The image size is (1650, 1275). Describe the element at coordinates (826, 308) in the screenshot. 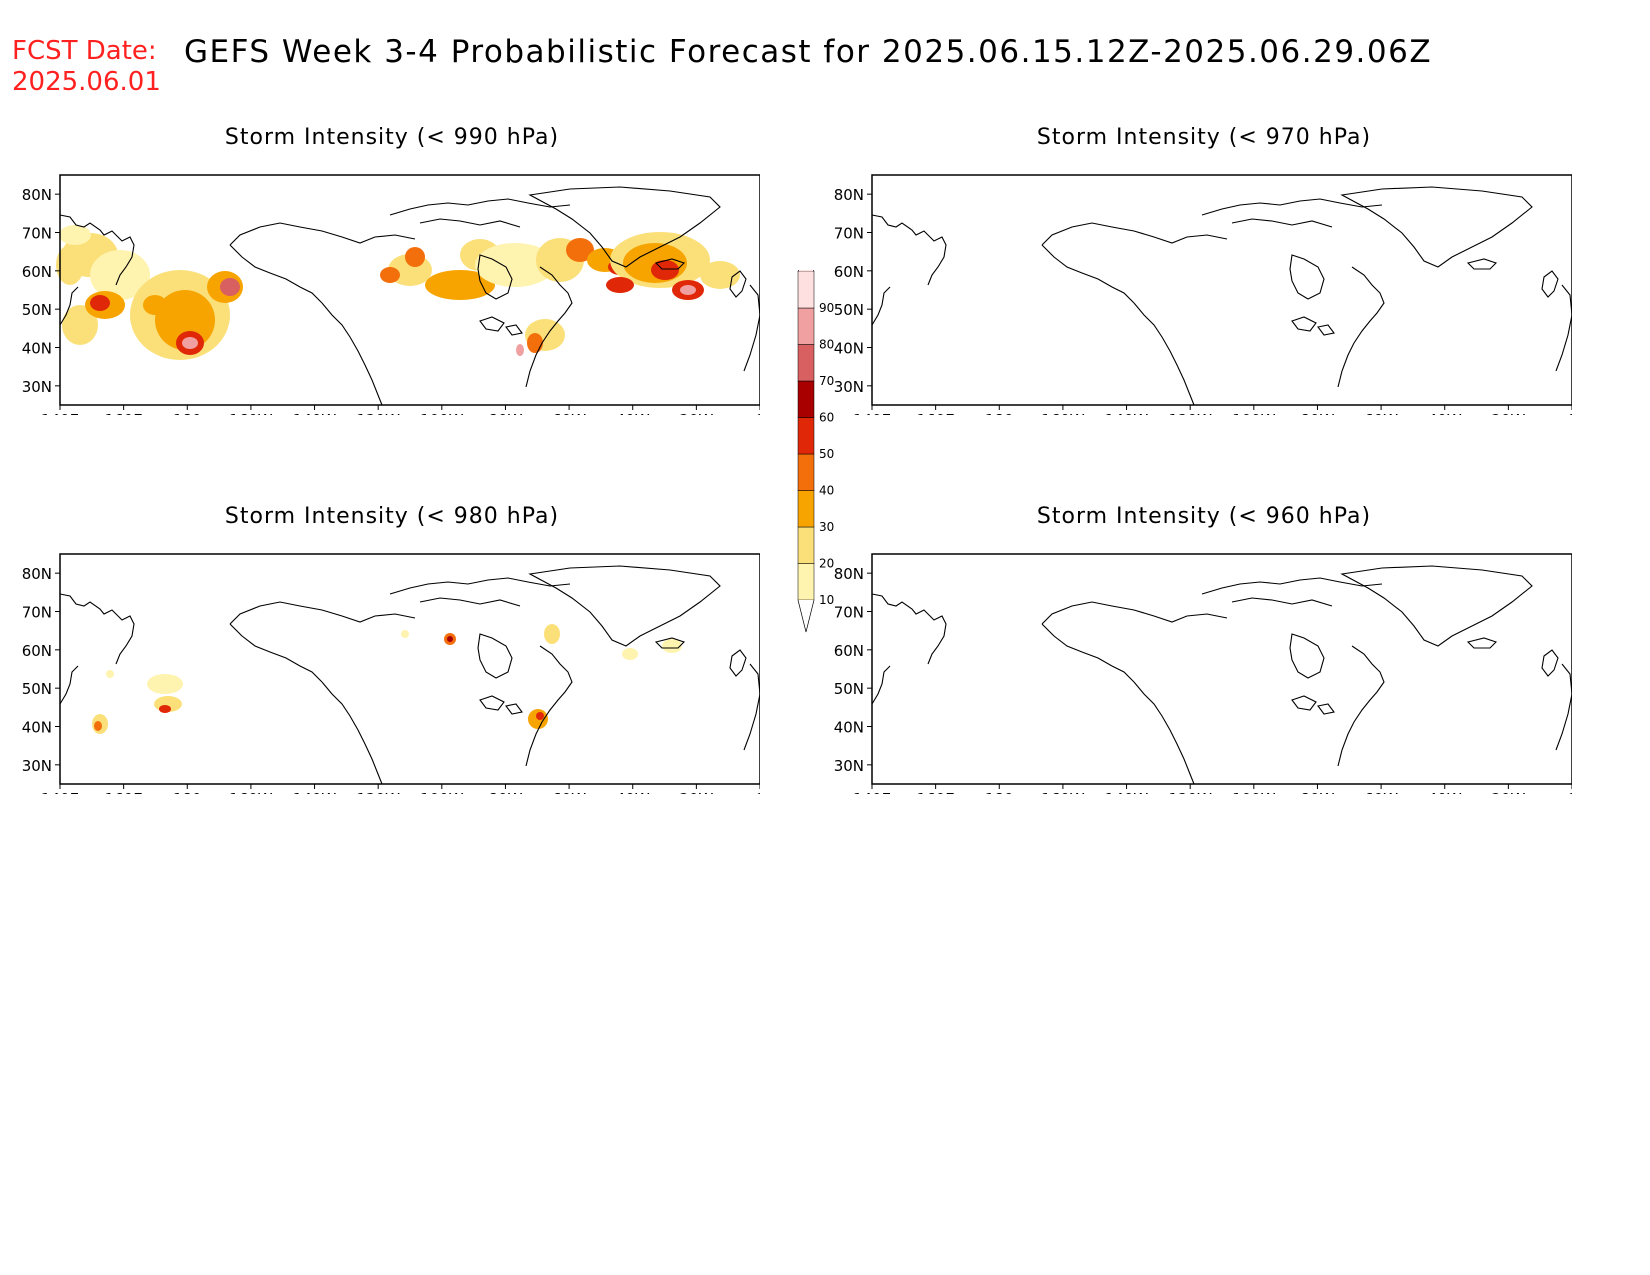

I see `colorbar-label: 90` at that location.